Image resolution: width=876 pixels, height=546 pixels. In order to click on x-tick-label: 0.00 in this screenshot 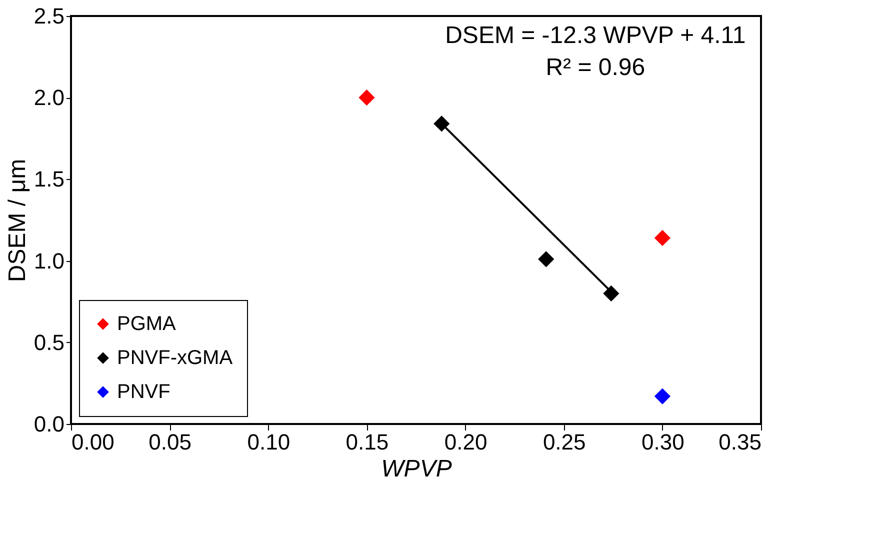, I will do `click(93, 442)`.